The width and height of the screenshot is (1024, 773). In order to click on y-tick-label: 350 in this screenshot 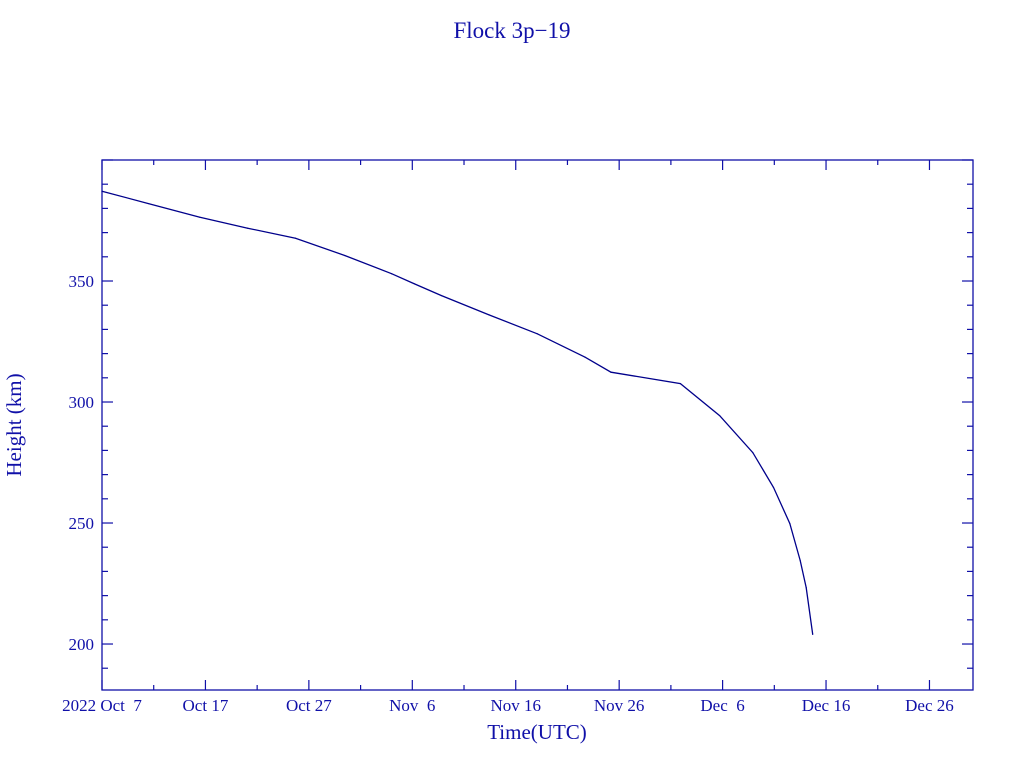, I will do `click(82, 281)`.